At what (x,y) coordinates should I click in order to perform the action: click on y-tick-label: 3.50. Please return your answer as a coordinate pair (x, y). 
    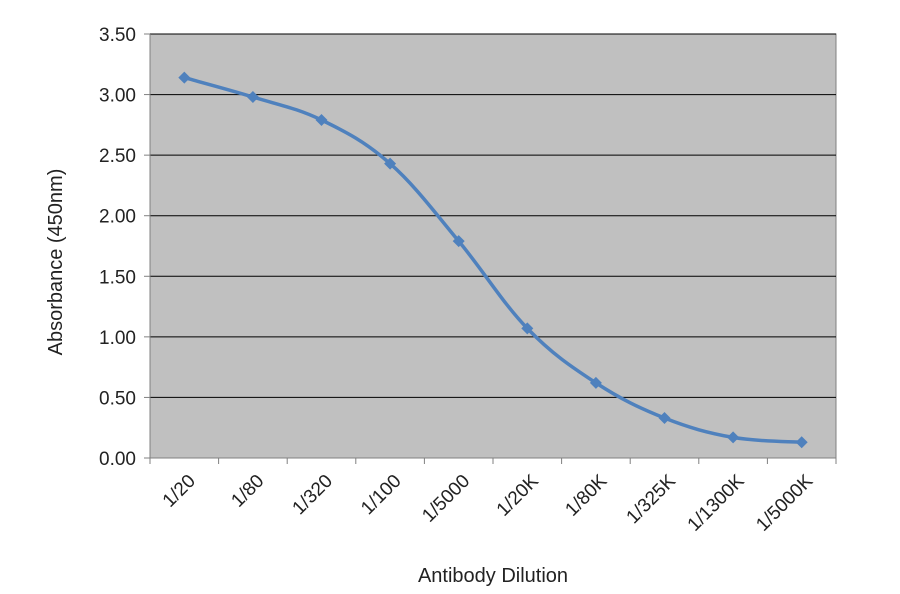
    Looking at the image, I should click on (117, 35).